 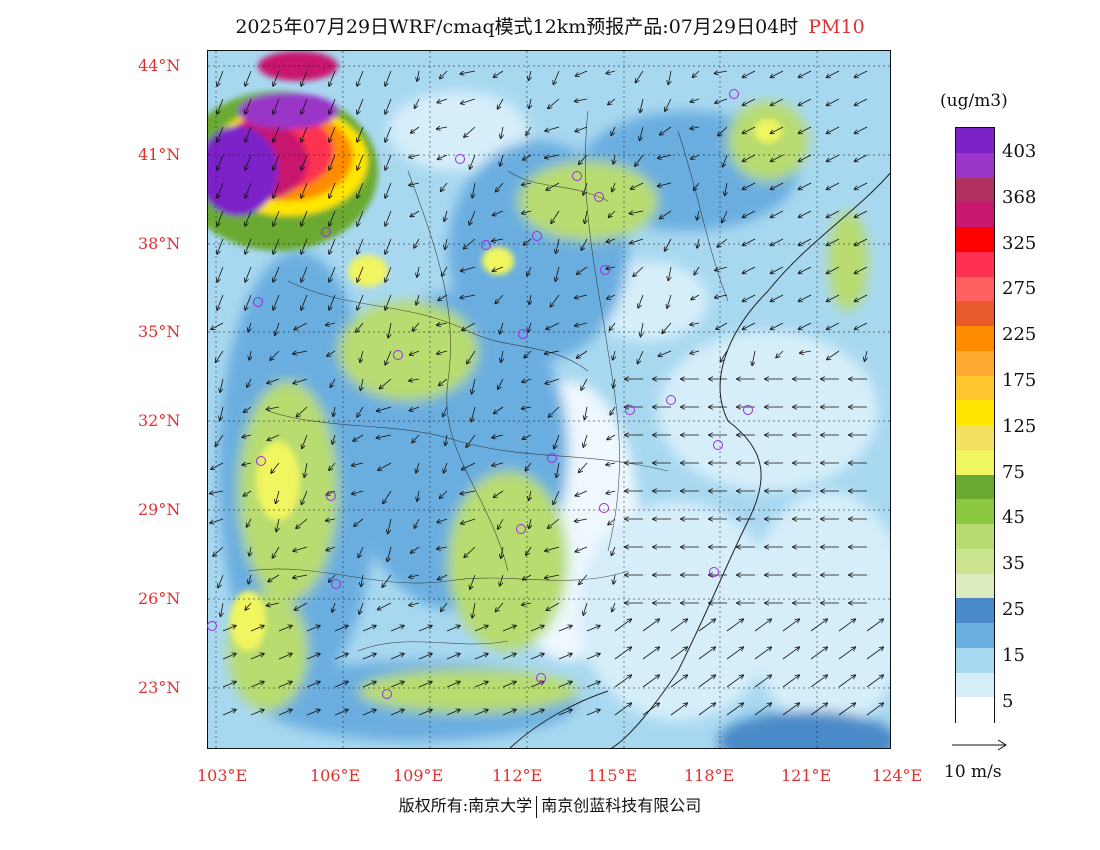 What do you see at coordinates (335, 775) in the screenshot?
I see `lon-label: 106°E` at bounding box center [335, 775].